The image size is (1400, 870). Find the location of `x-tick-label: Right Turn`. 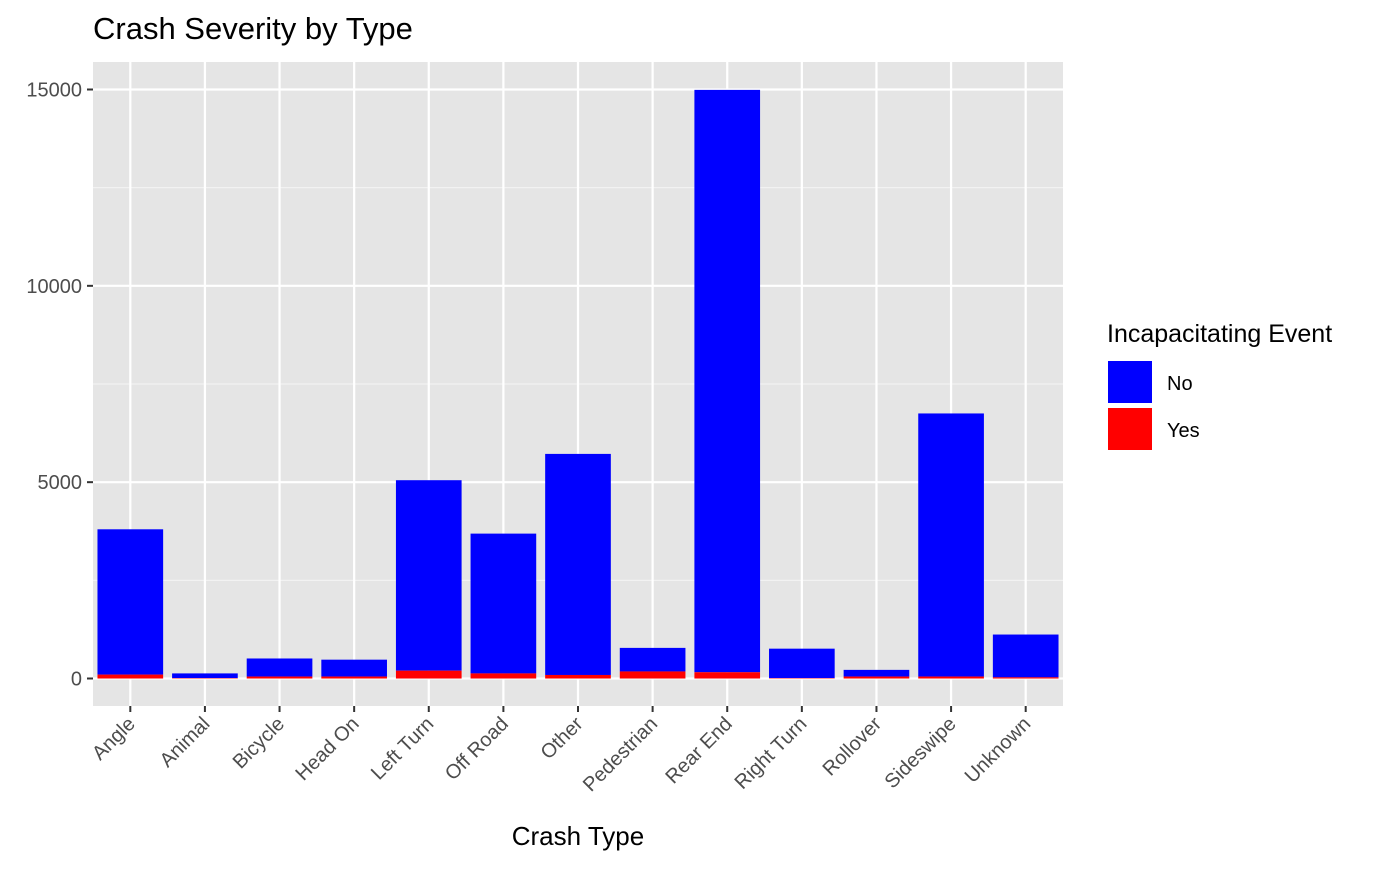

x-tick-label: Right Turn is located at coordinates (771, 753).